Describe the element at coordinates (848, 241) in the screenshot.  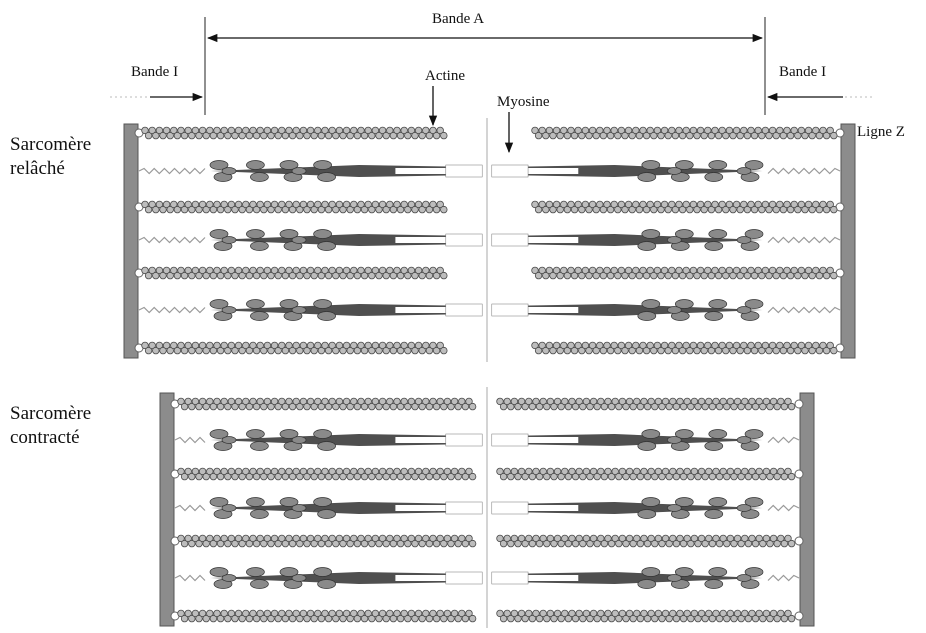
I see `z-disc-right` at that location.